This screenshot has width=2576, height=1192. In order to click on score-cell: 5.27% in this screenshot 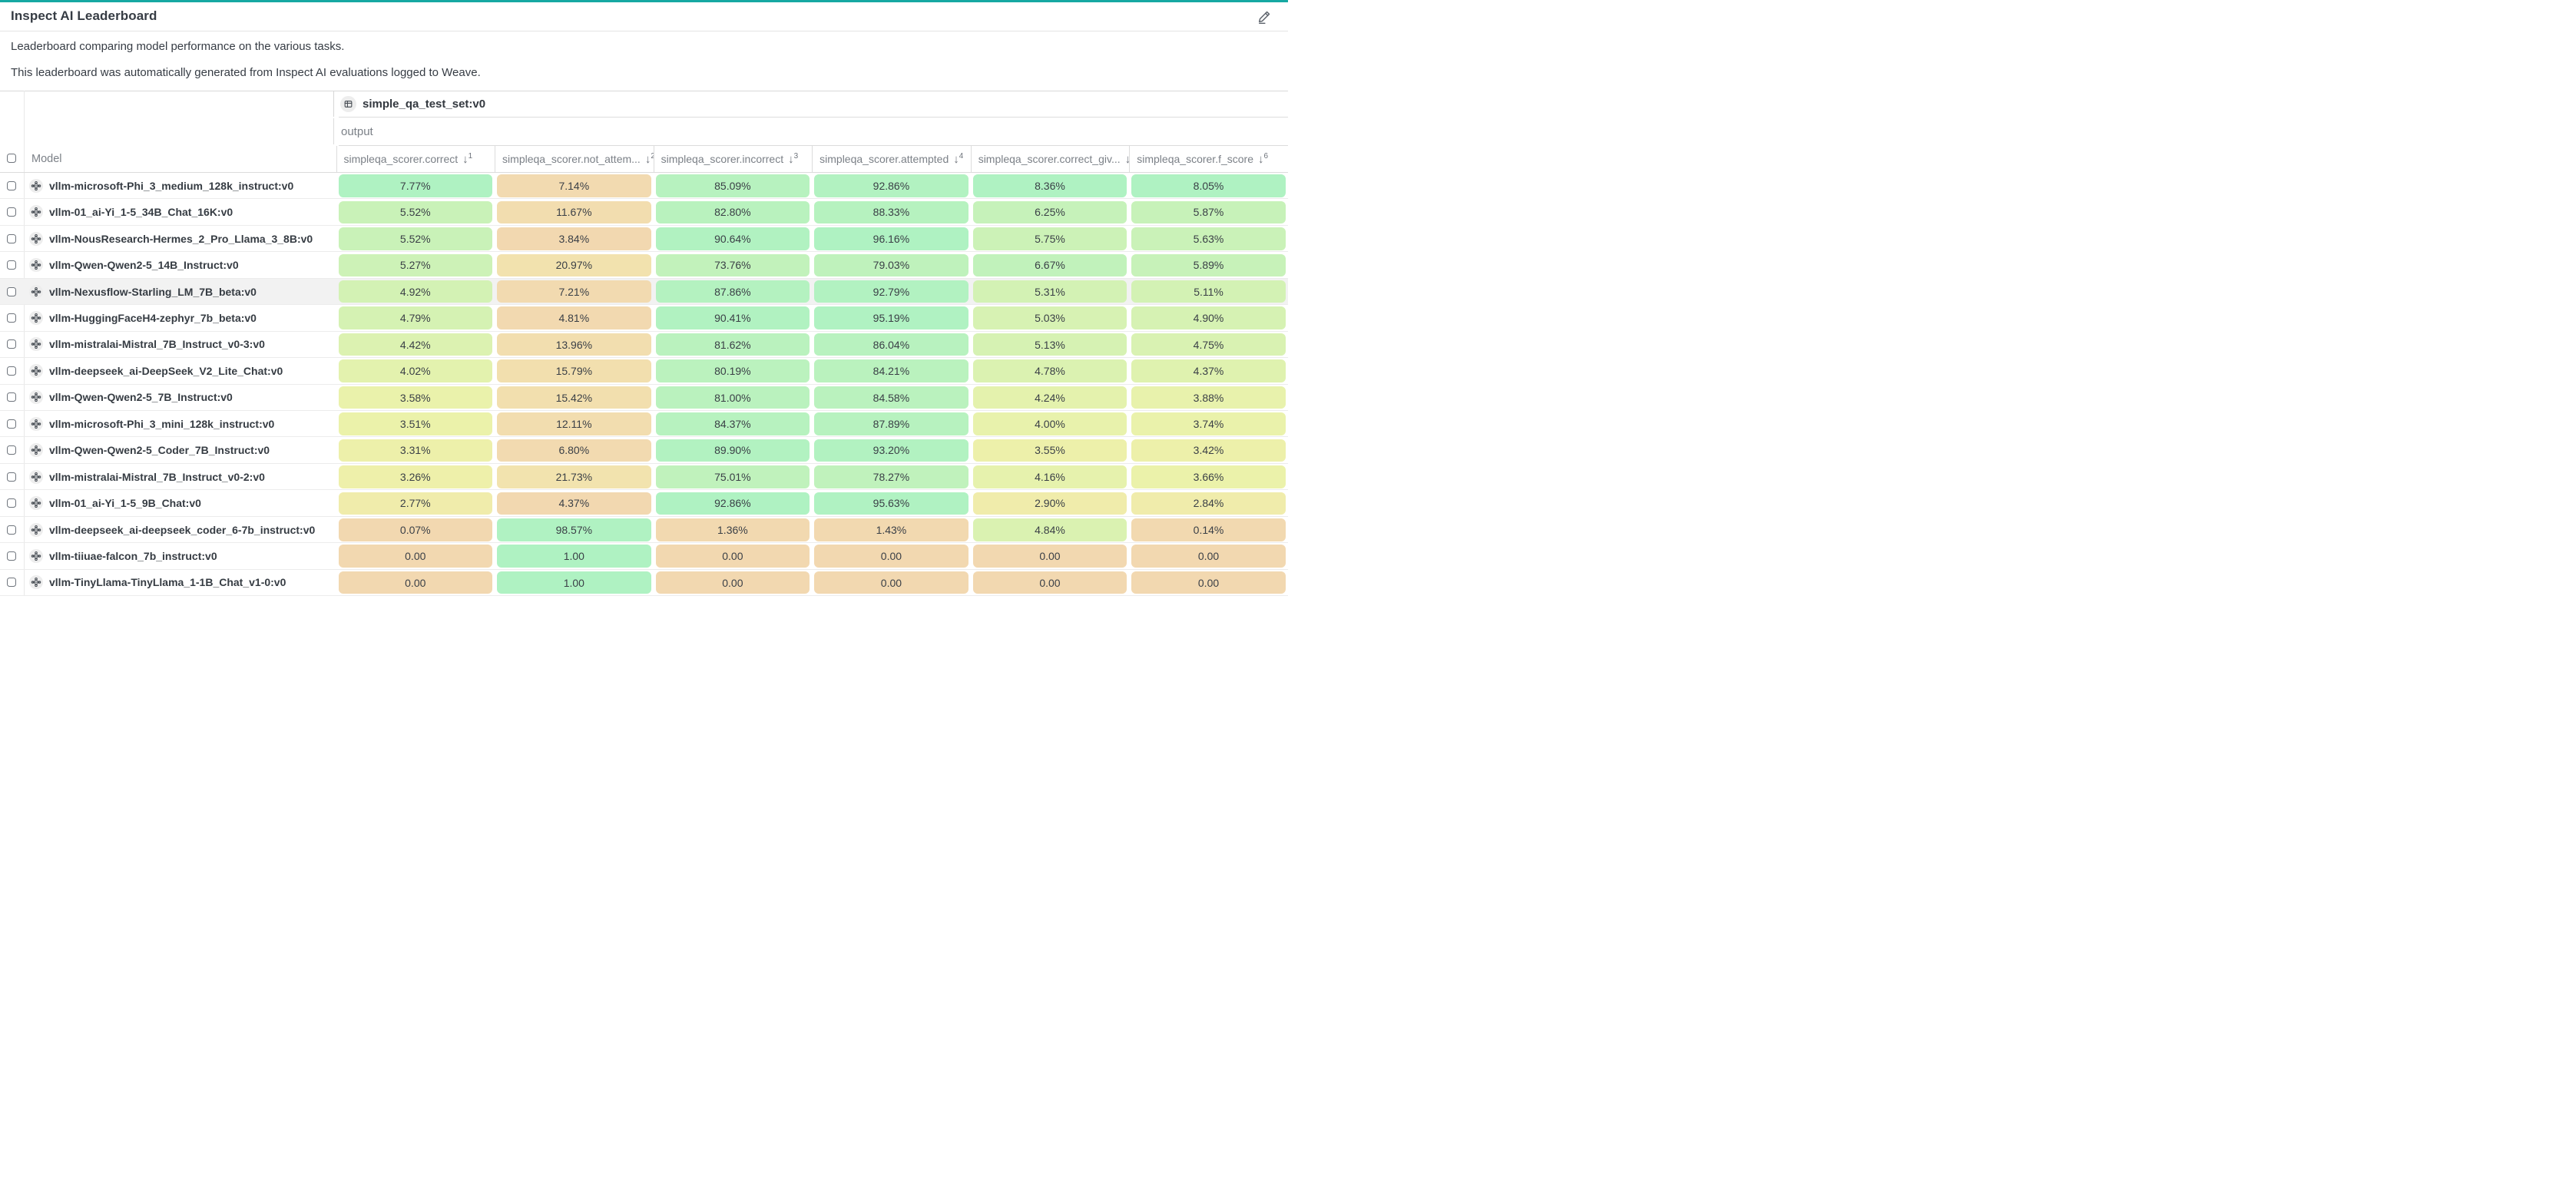, I will do `click(416, 265)`.